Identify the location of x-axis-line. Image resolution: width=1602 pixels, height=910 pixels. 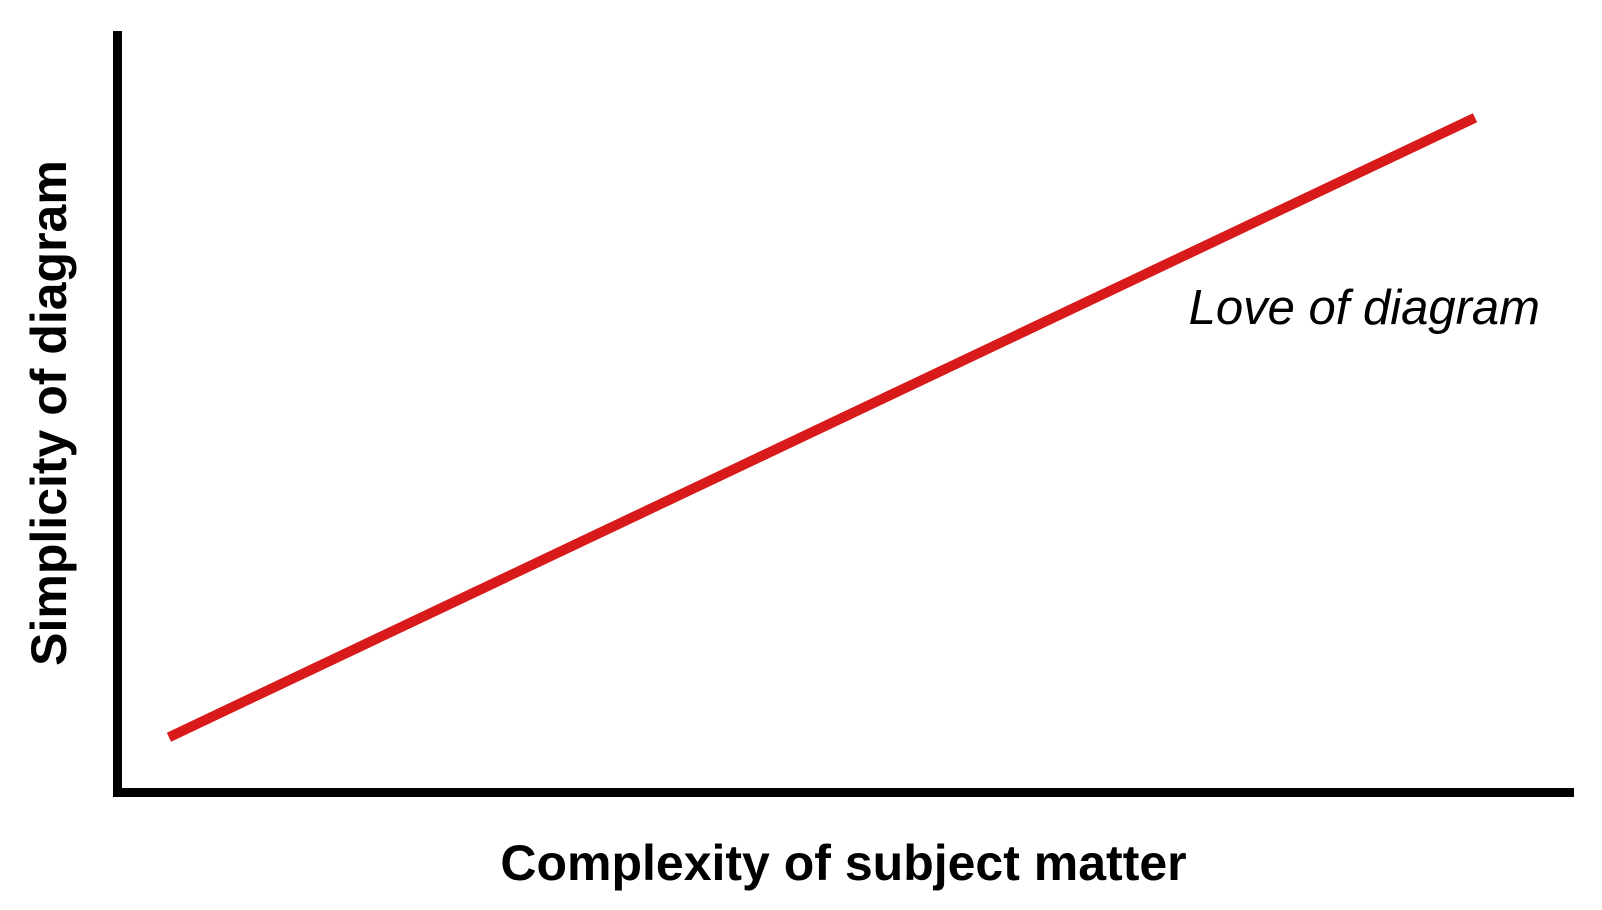
(843, 792).